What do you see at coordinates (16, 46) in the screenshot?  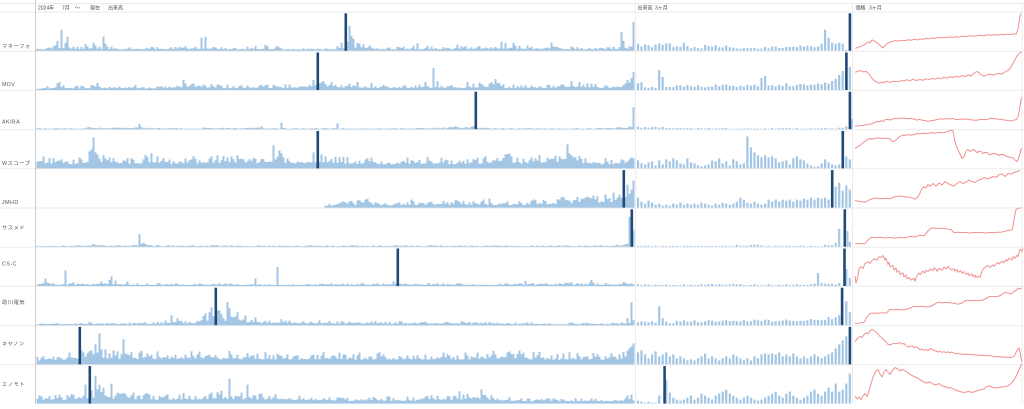 I see `svg-text: マネーフォ` at bounding box center [16, 46].